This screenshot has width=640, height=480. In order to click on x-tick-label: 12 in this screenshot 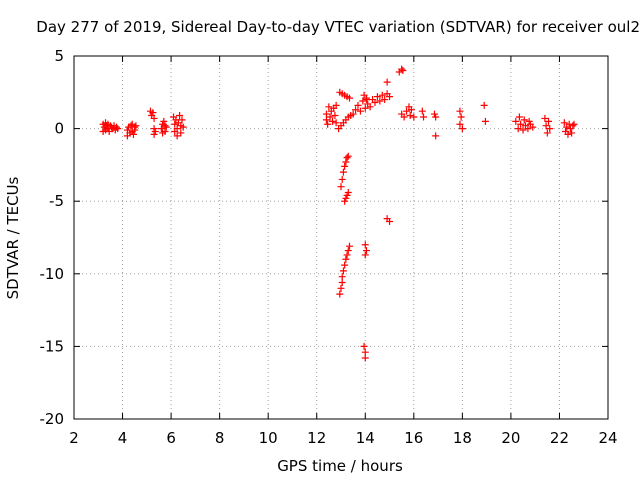, I will do `click(316, 438)`.